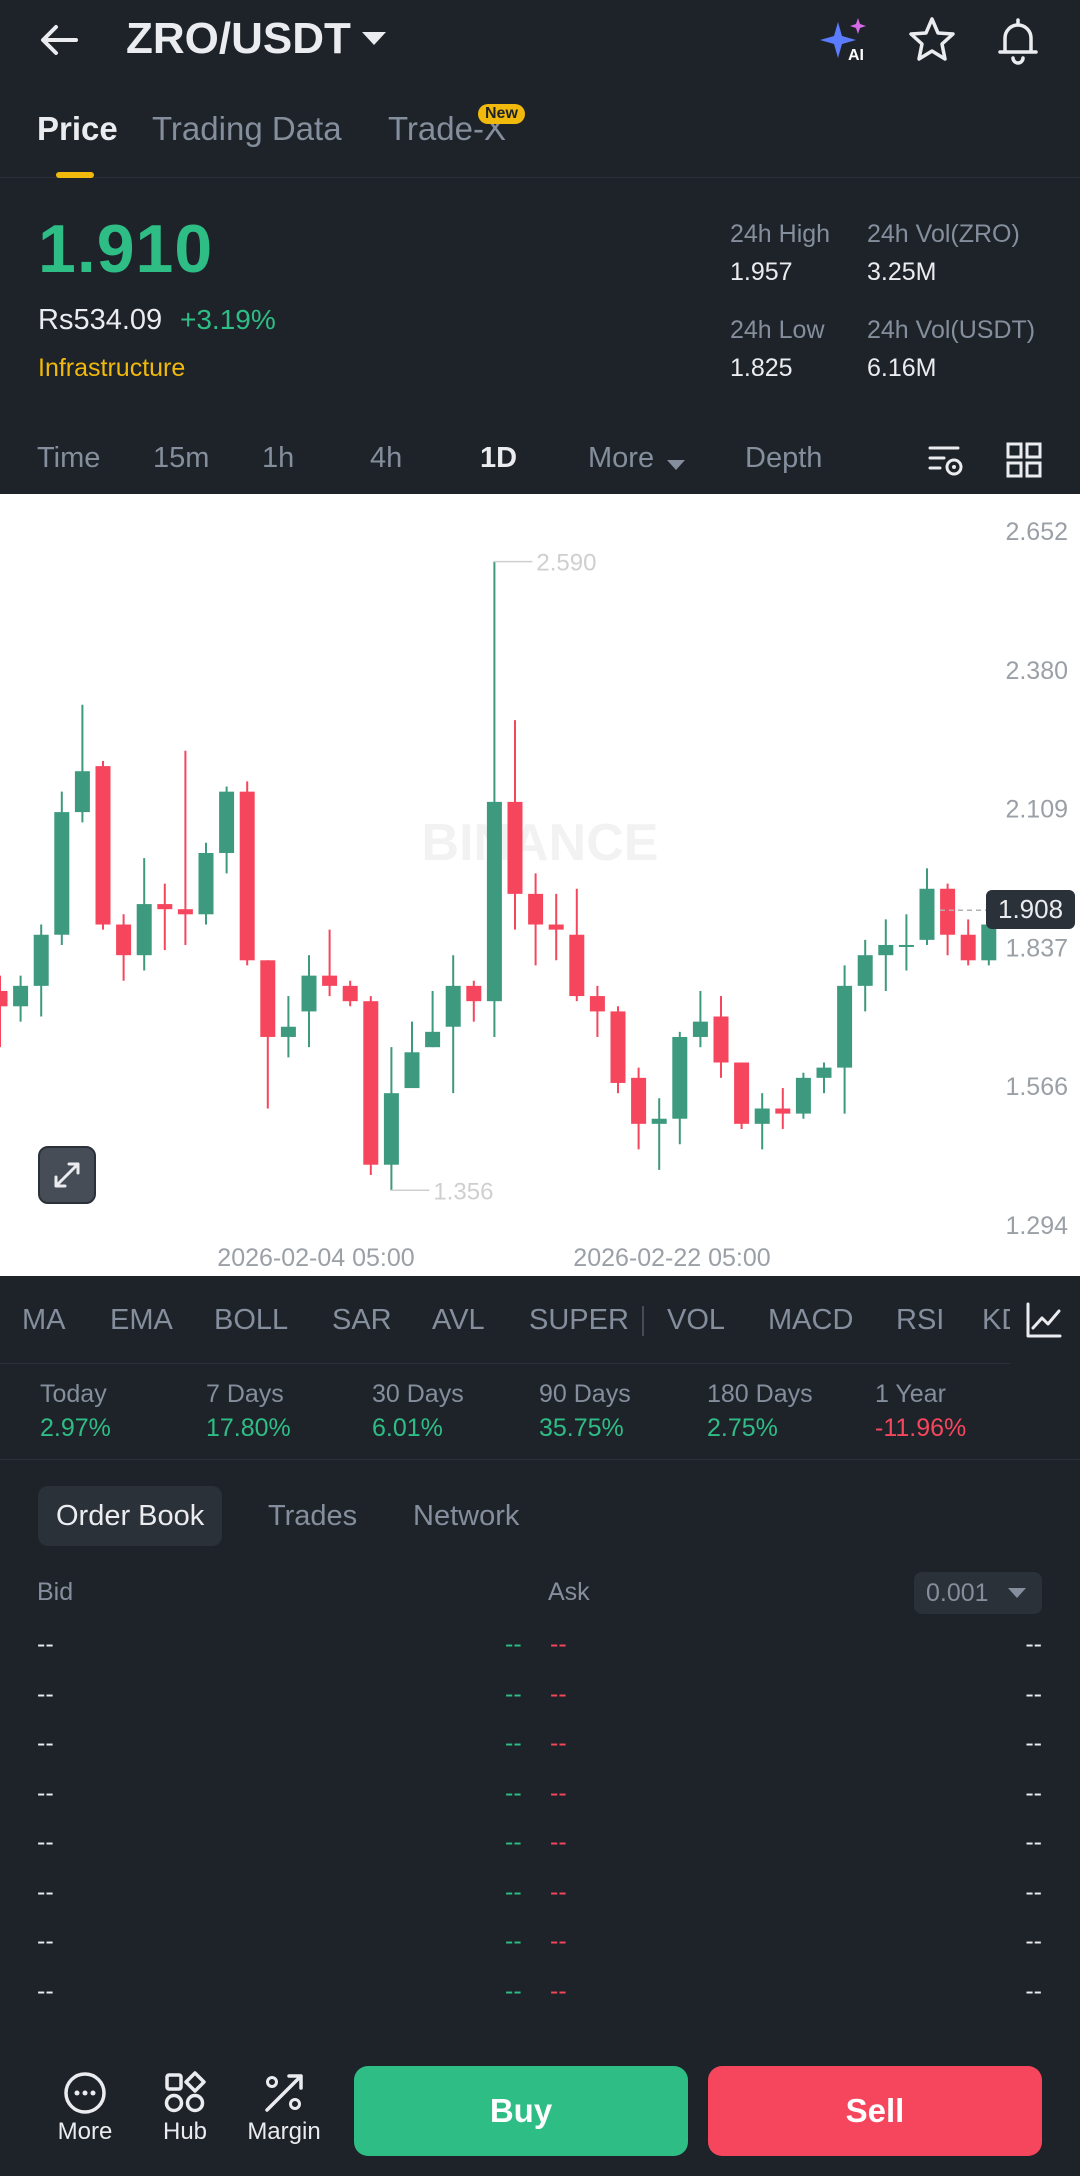 This screenshot has height=2176, width=1080. I want to click on buy-button: Buy, so click(521, 2111).